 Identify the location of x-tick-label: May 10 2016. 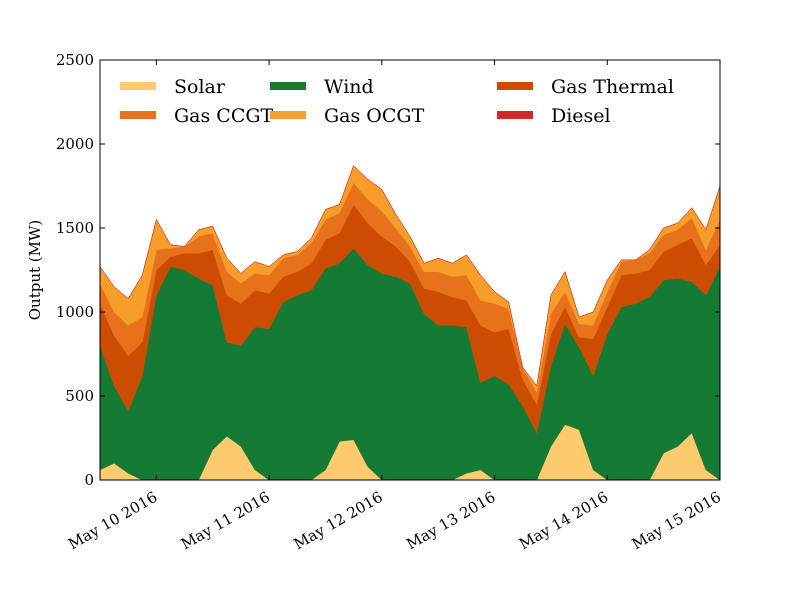
(112, 520).